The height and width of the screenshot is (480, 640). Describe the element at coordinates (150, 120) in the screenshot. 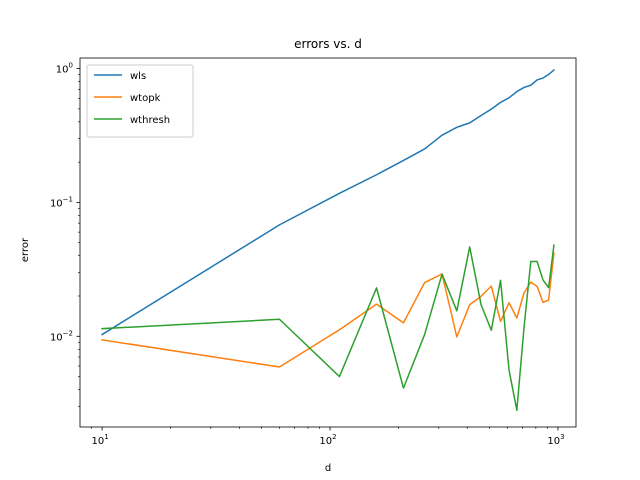

I see `legend-label-wthresh: wthresh` at that location.